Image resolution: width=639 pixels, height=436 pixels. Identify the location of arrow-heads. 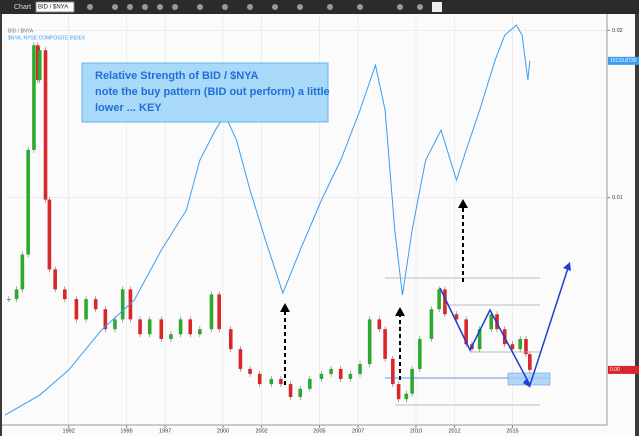
(374, 257).